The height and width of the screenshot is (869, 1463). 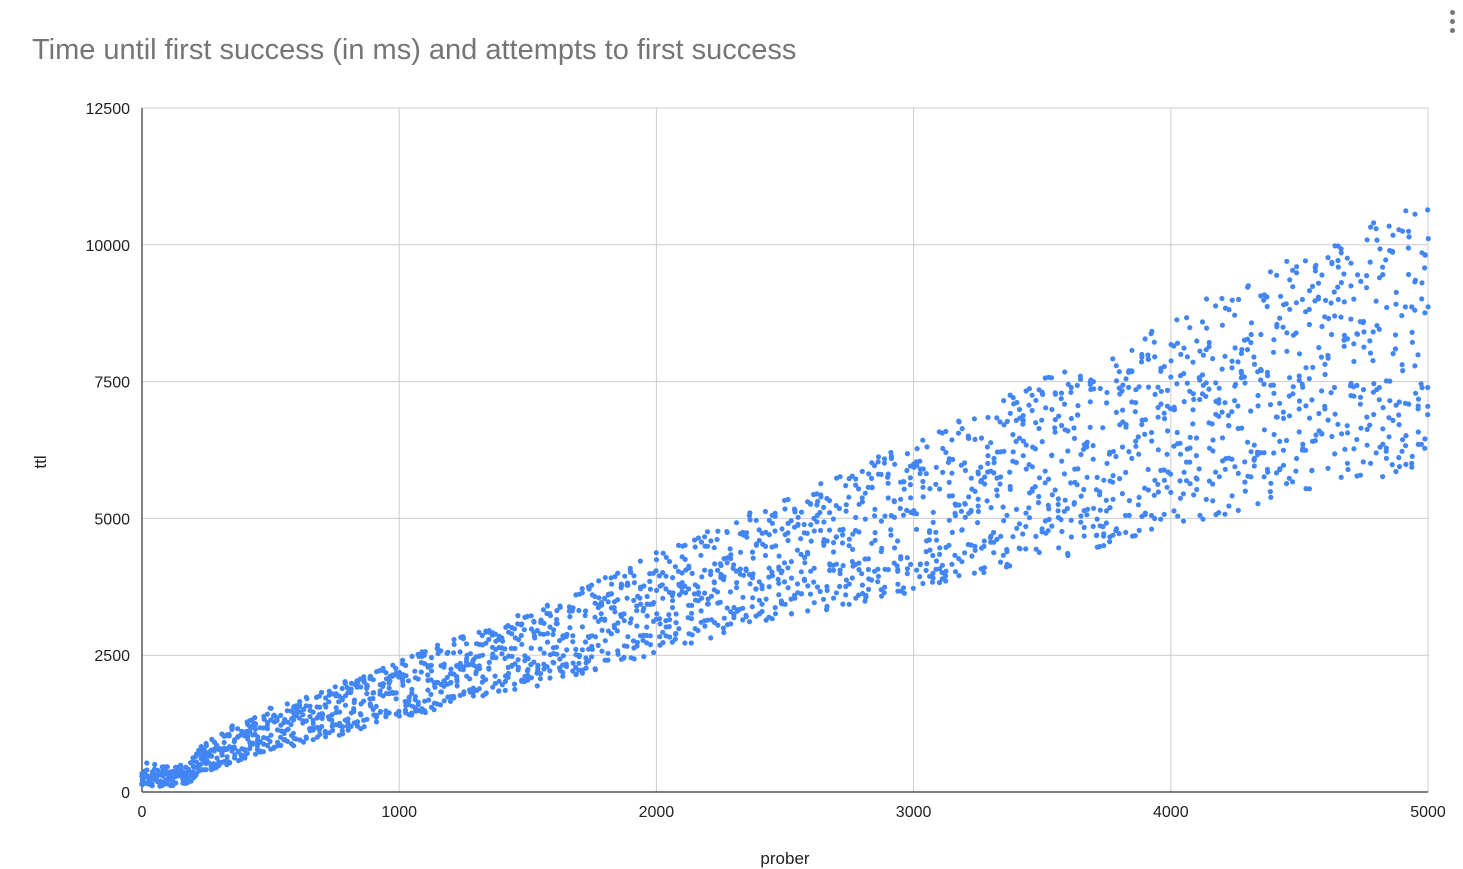 What do you see at coordinates (1451, 21) in the screenshot?
I see `more-vert-icon` at bounding box center [1451, 21].